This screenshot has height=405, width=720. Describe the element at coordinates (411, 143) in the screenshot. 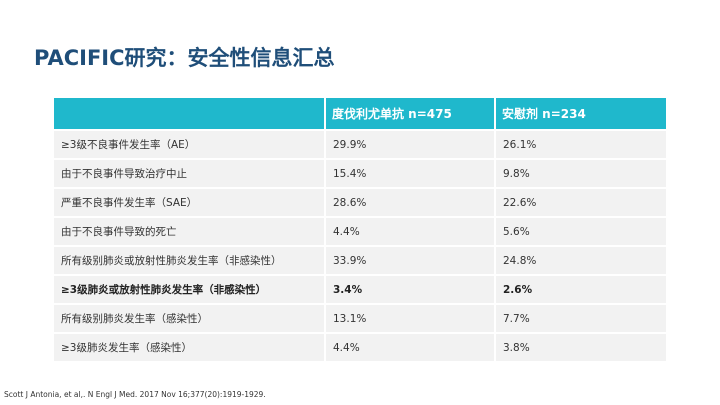

I see `durvalumab-value: 29.9%` at that location.